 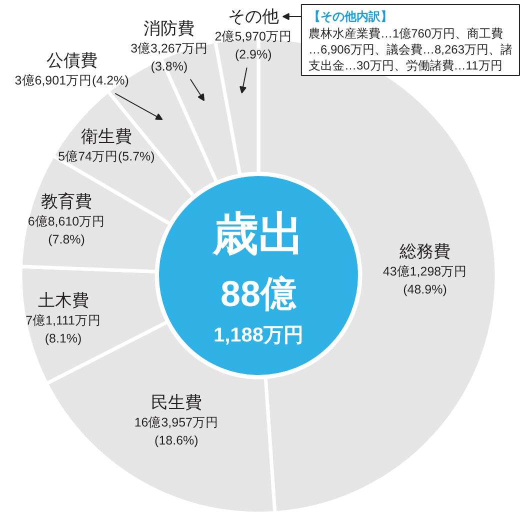 What do you see at coordinates (253, 16) in the screenshot?
I see `slice-label: その他` at bounding box center [253, 16].